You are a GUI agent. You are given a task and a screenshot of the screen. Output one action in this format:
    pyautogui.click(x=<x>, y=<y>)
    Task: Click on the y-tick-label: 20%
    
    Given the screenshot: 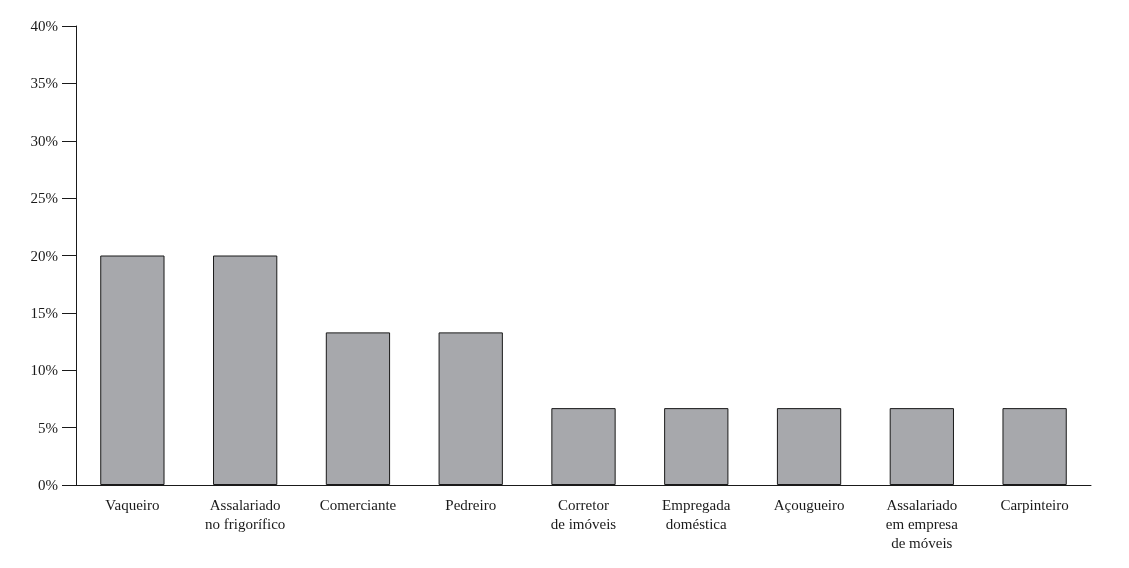 What is the action you would take?
    pyautogui.click(x=44, y=255)
    